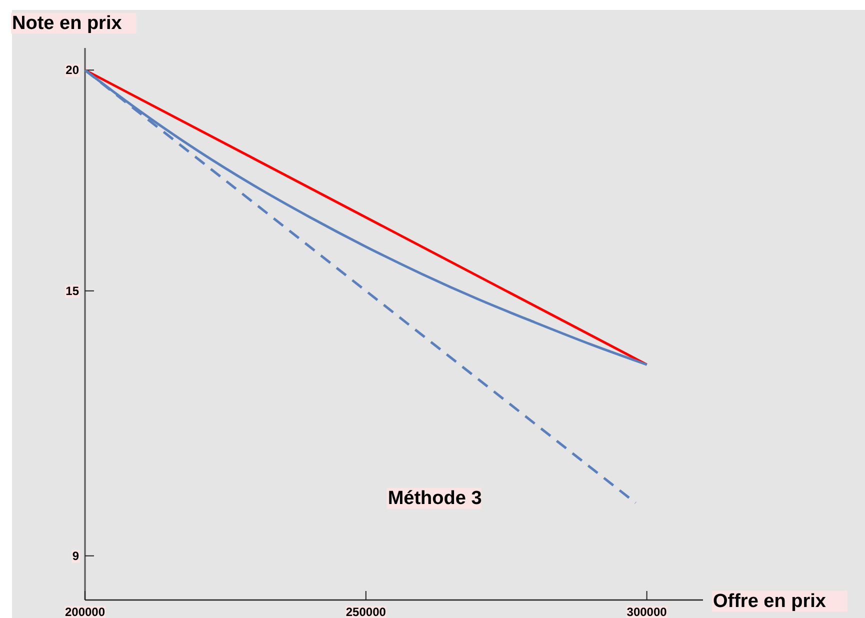 Image resolution: width=865 pixels, height=618 pixels. What do you see at coordinates (67, 23) in the screenshot?
I see `y-axis-title: Note en prix` at bounding box center [67, 23].